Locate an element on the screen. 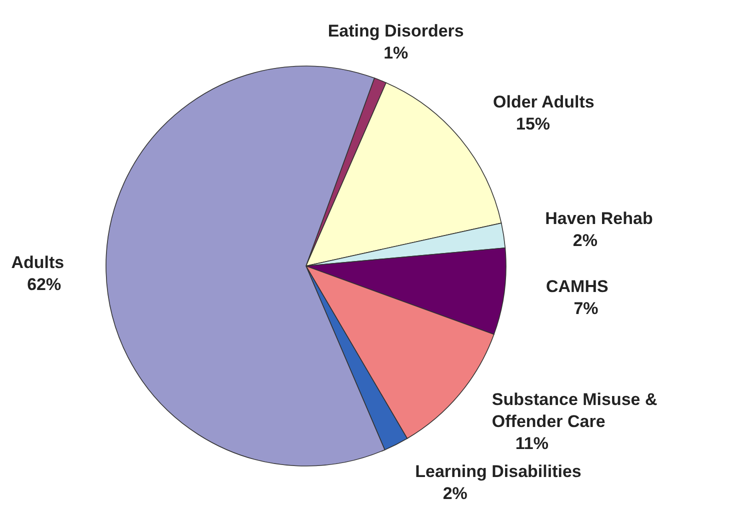  data-label: 7% is located at coordinates (586, 308).